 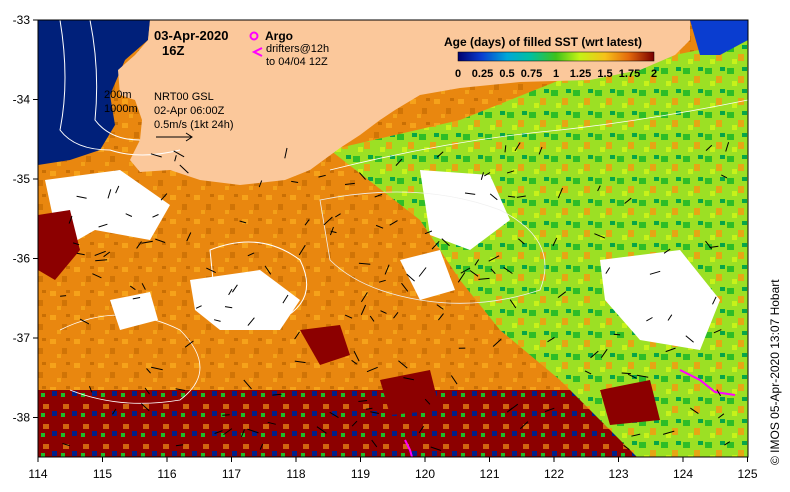 I want to click on legend-tick-label: 1.25, so click(x=580, y=74).